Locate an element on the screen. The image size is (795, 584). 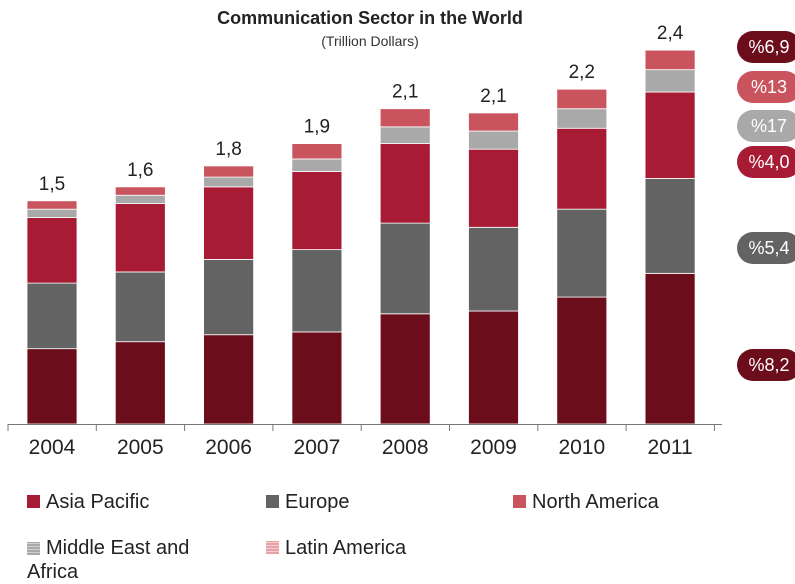
x-tick-label: 2010 is located at coordinates (581, 447).